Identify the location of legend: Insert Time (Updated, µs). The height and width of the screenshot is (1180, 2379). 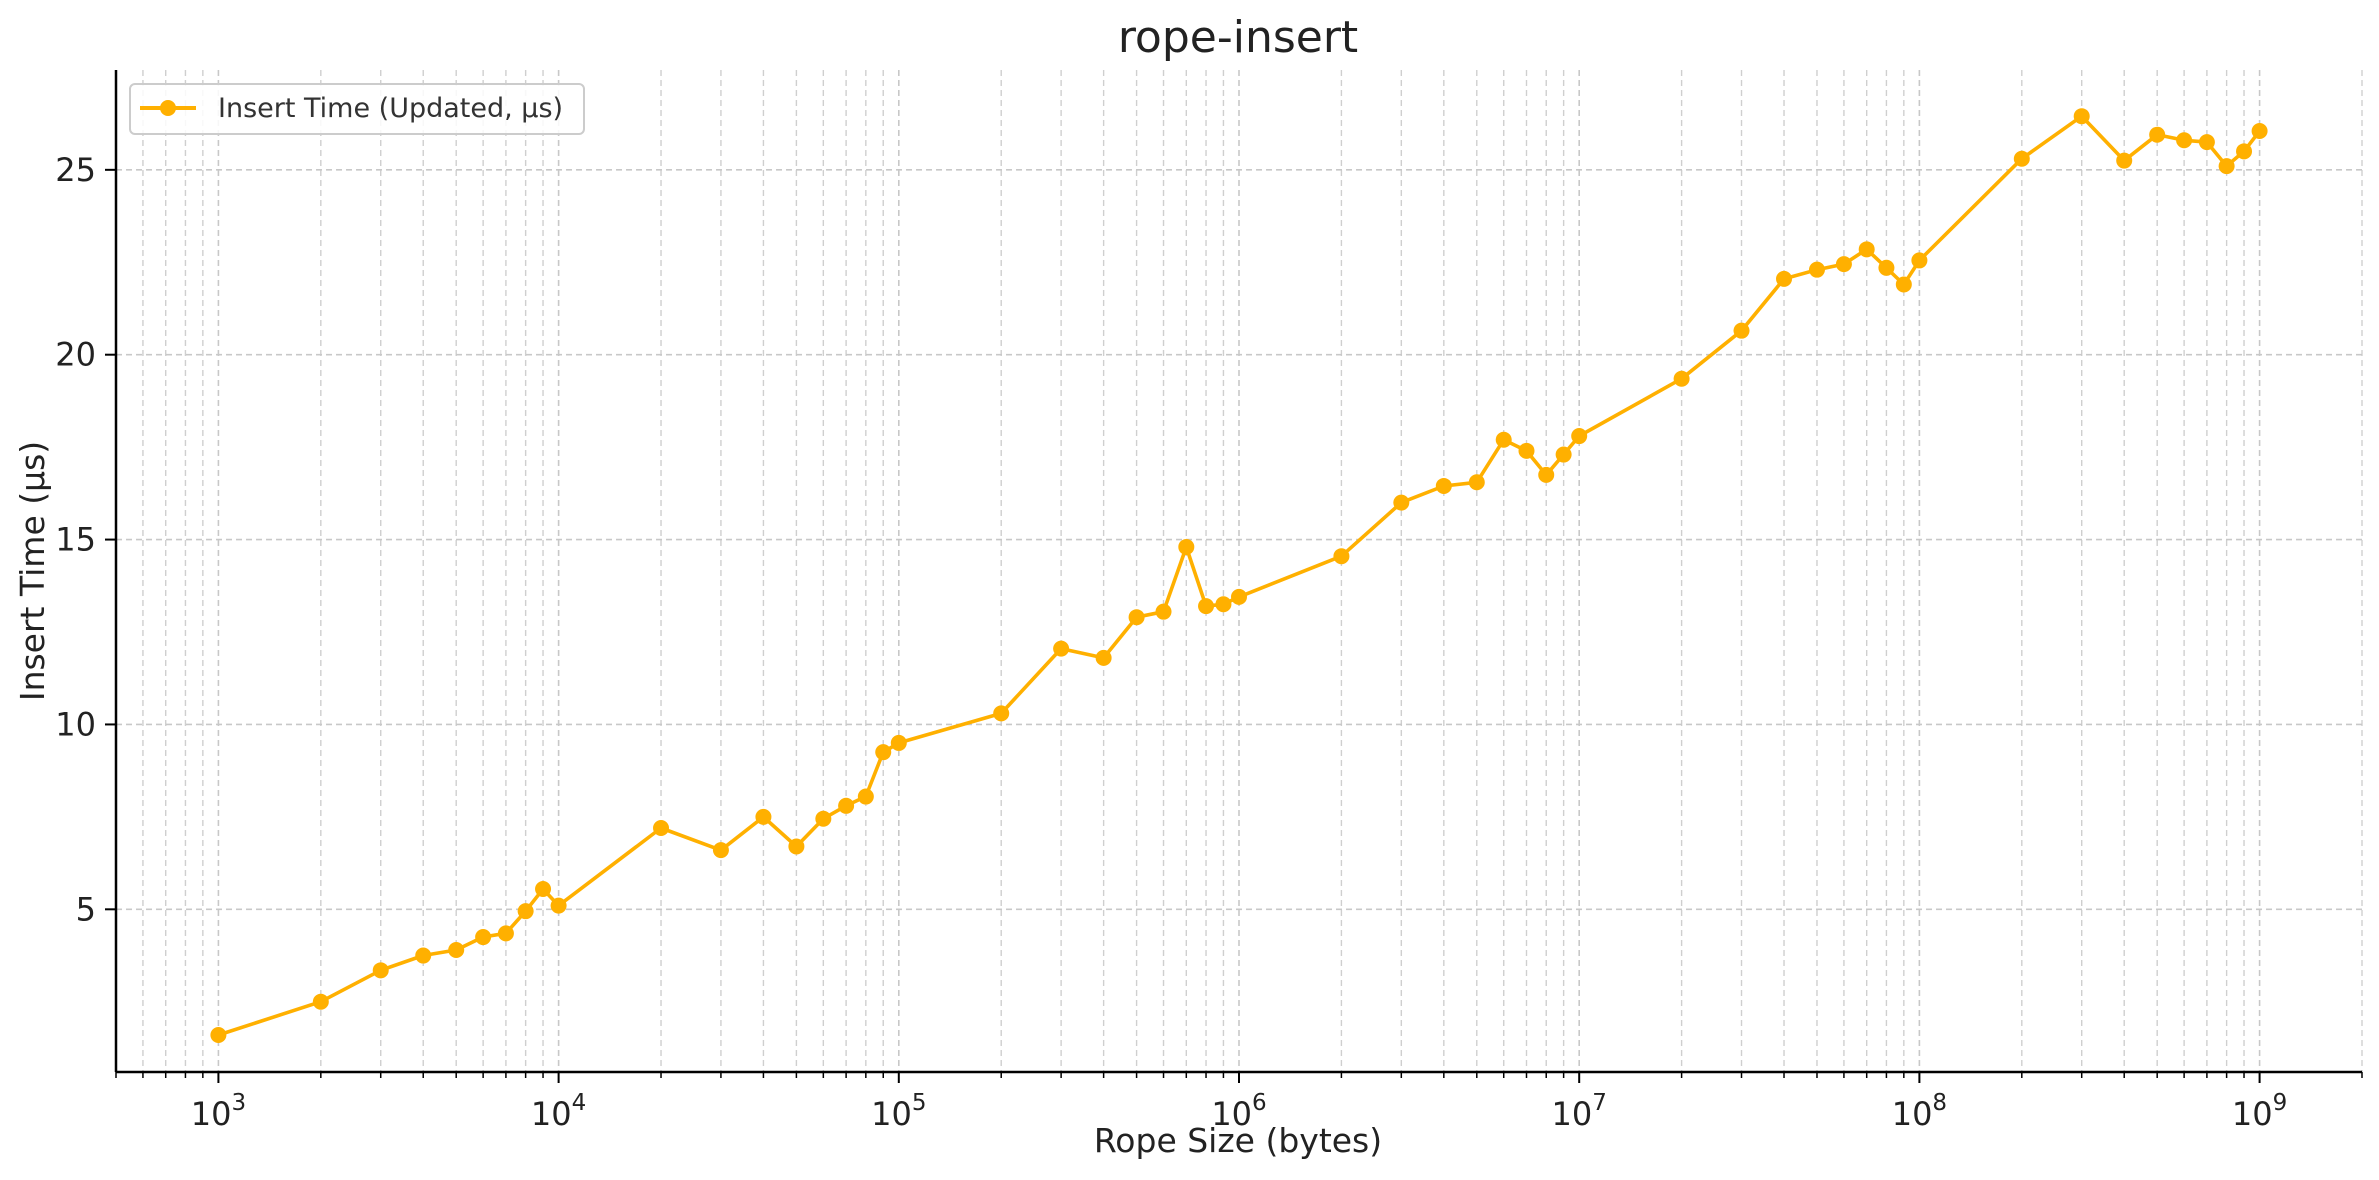
(357, 109).